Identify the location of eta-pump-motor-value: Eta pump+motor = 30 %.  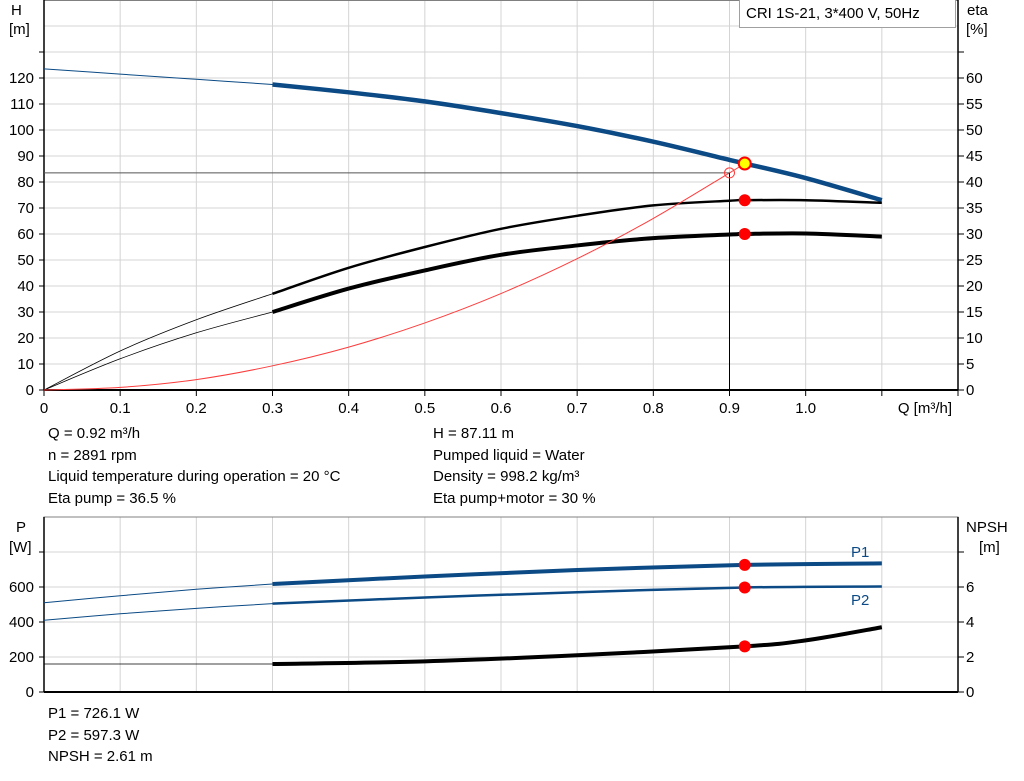
(514, 498).